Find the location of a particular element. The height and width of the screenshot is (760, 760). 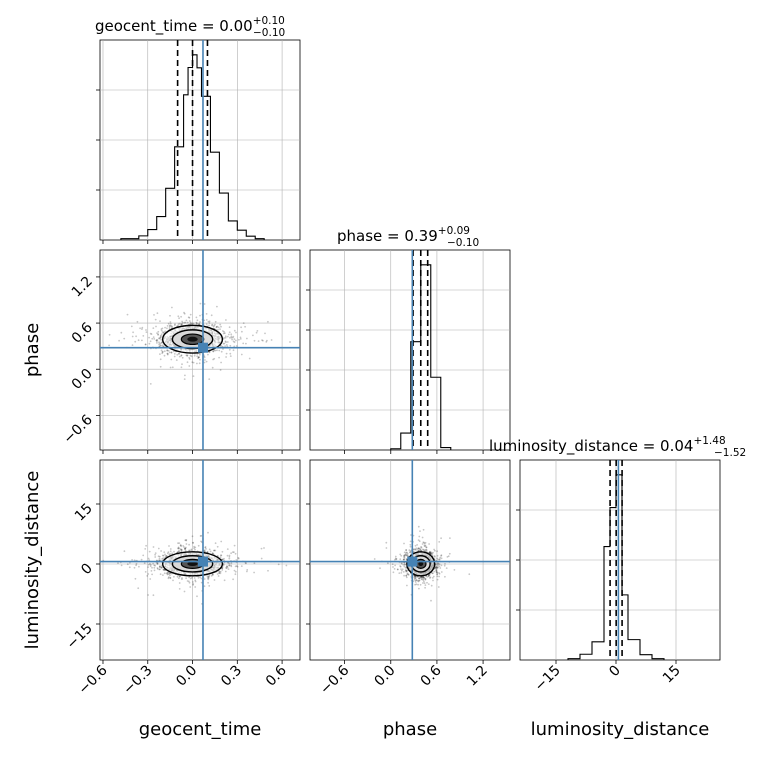

title-luminosity-distance-minus: −1.52 is located at coordinates (730, 453).